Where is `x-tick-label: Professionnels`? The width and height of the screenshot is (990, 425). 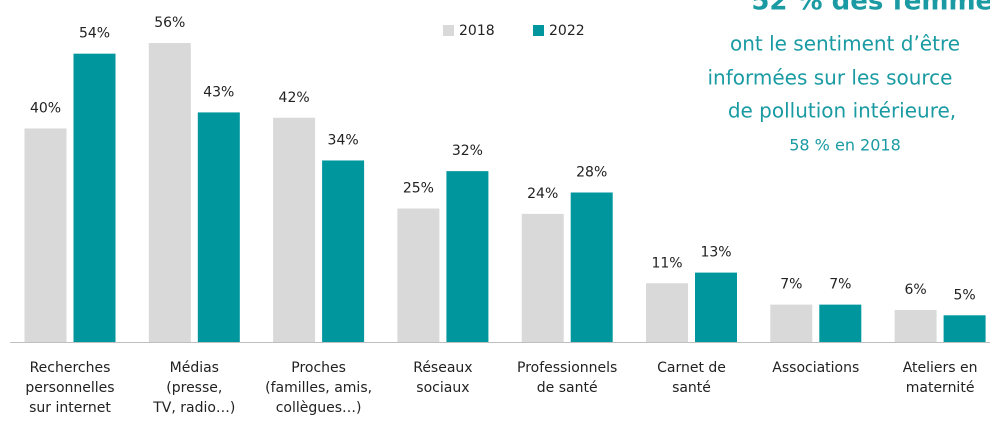
x-tick-label: Professionnels is located at coordinates (567, 368).